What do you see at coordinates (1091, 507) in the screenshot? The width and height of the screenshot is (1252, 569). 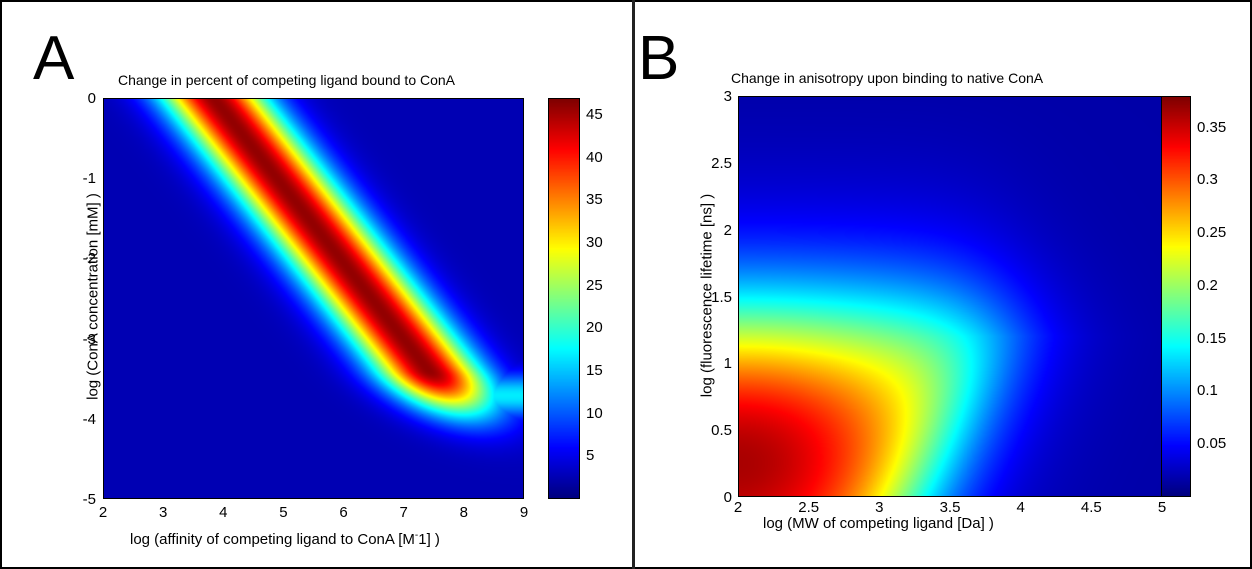 I see `x-tick-label: 4.5` at bounding box center [1091, 507].